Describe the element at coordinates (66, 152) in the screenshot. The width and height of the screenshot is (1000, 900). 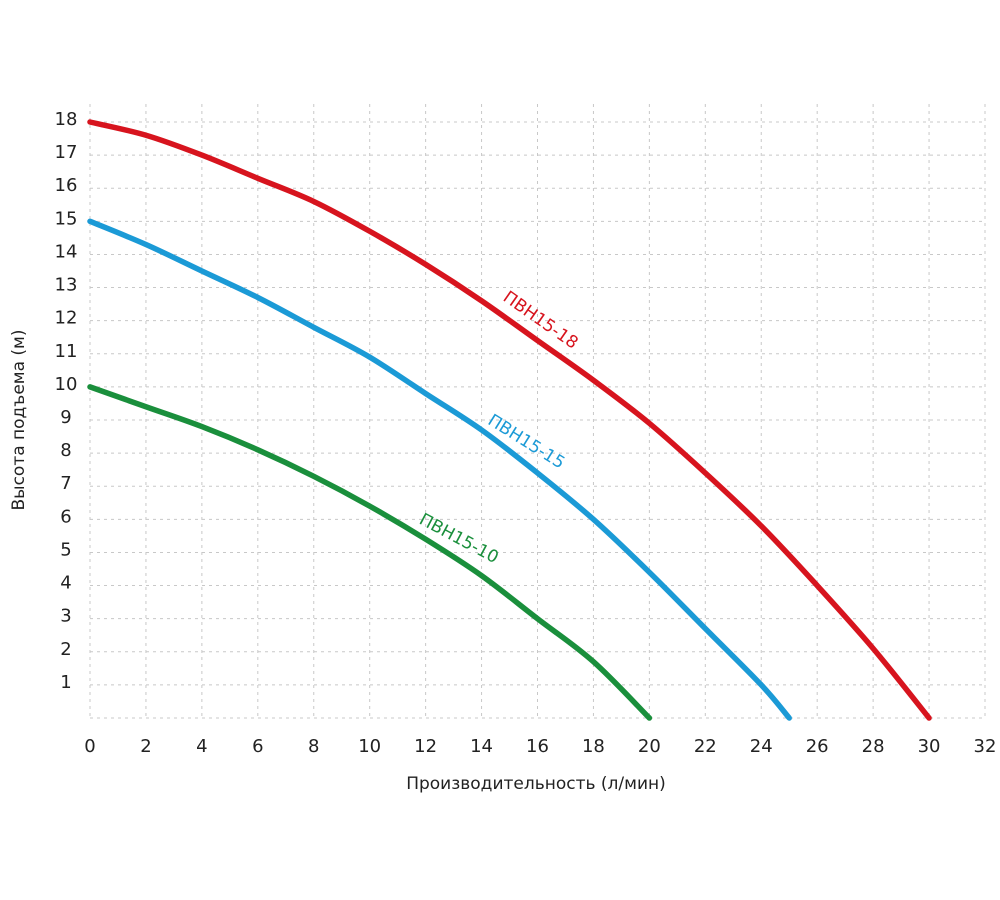
I see `y-tick-label: 17` at that location.